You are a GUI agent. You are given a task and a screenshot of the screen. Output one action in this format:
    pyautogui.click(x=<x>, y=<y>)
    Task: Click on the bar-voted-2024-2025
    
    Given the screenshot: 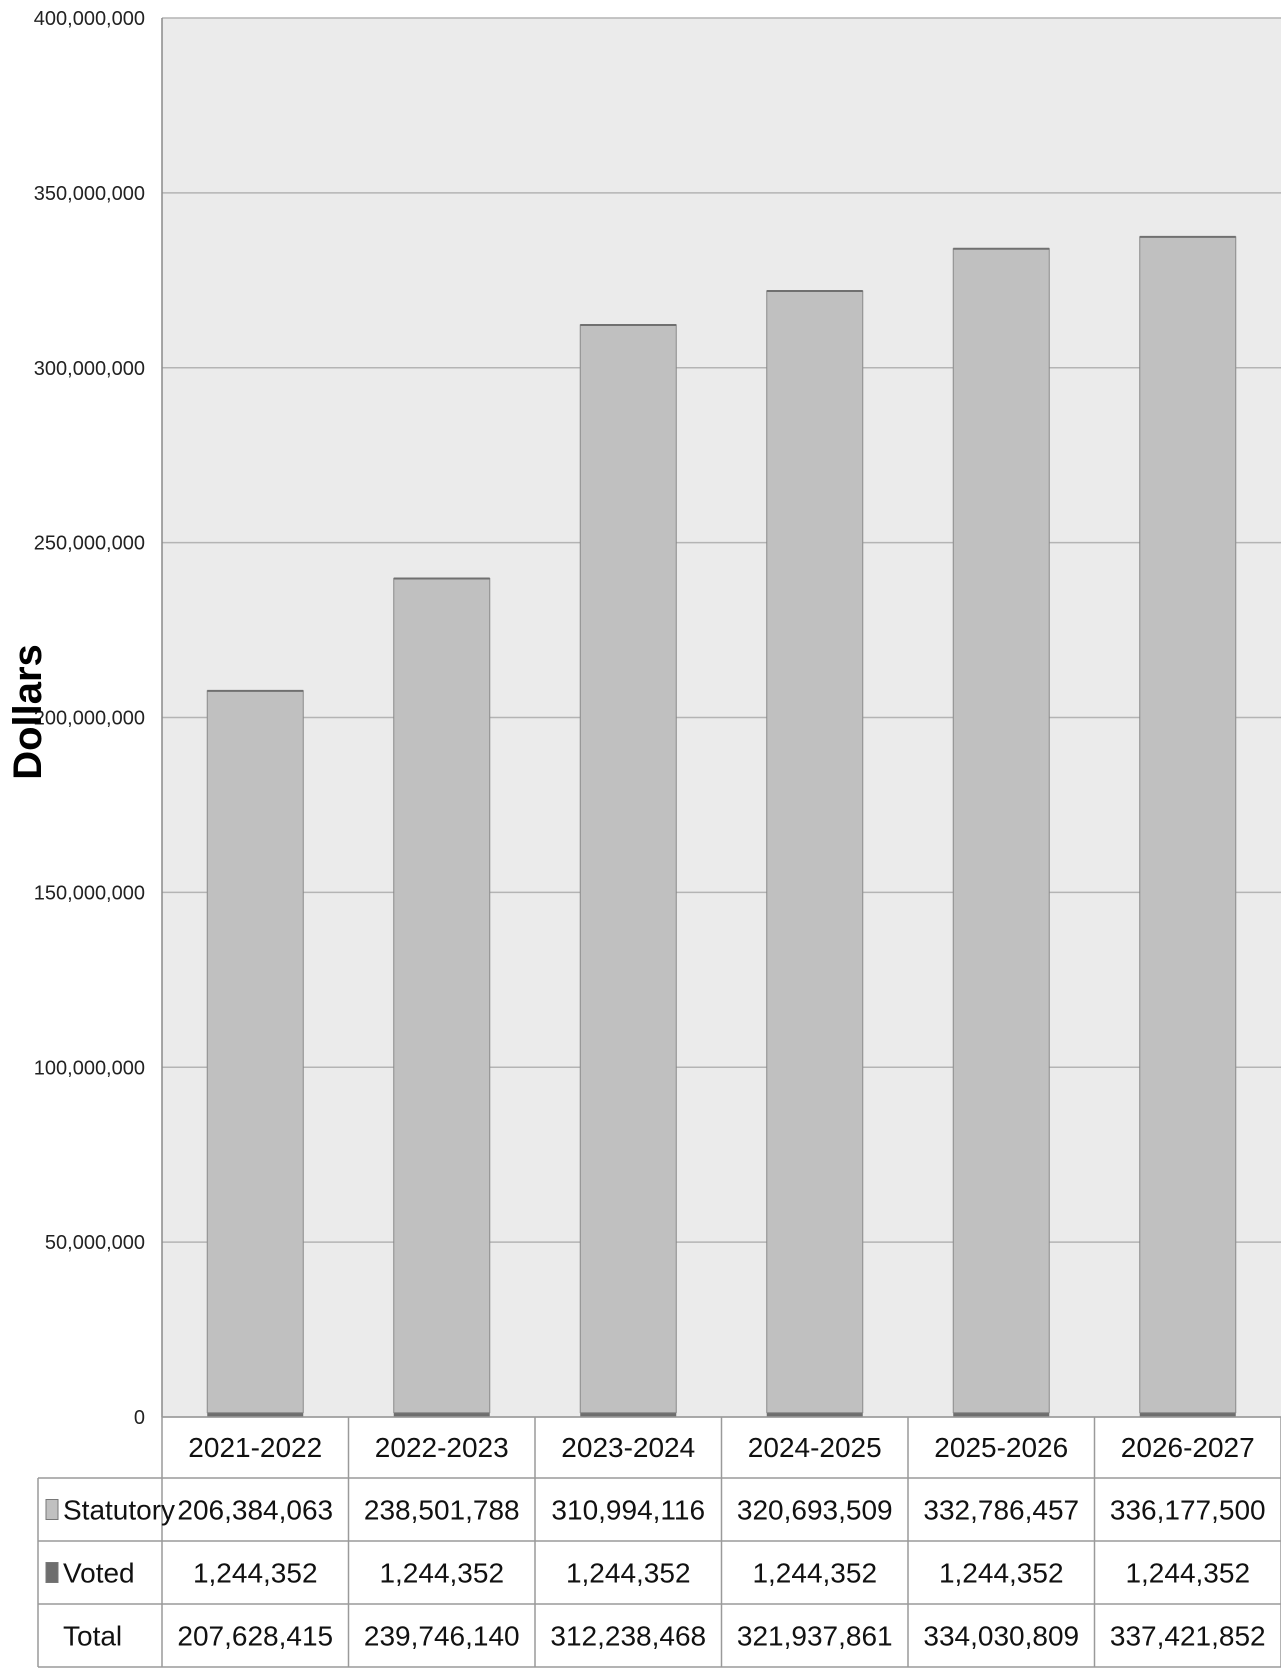 What is the action you would take?
    pyautogui.click(x=814, y=1414)
    